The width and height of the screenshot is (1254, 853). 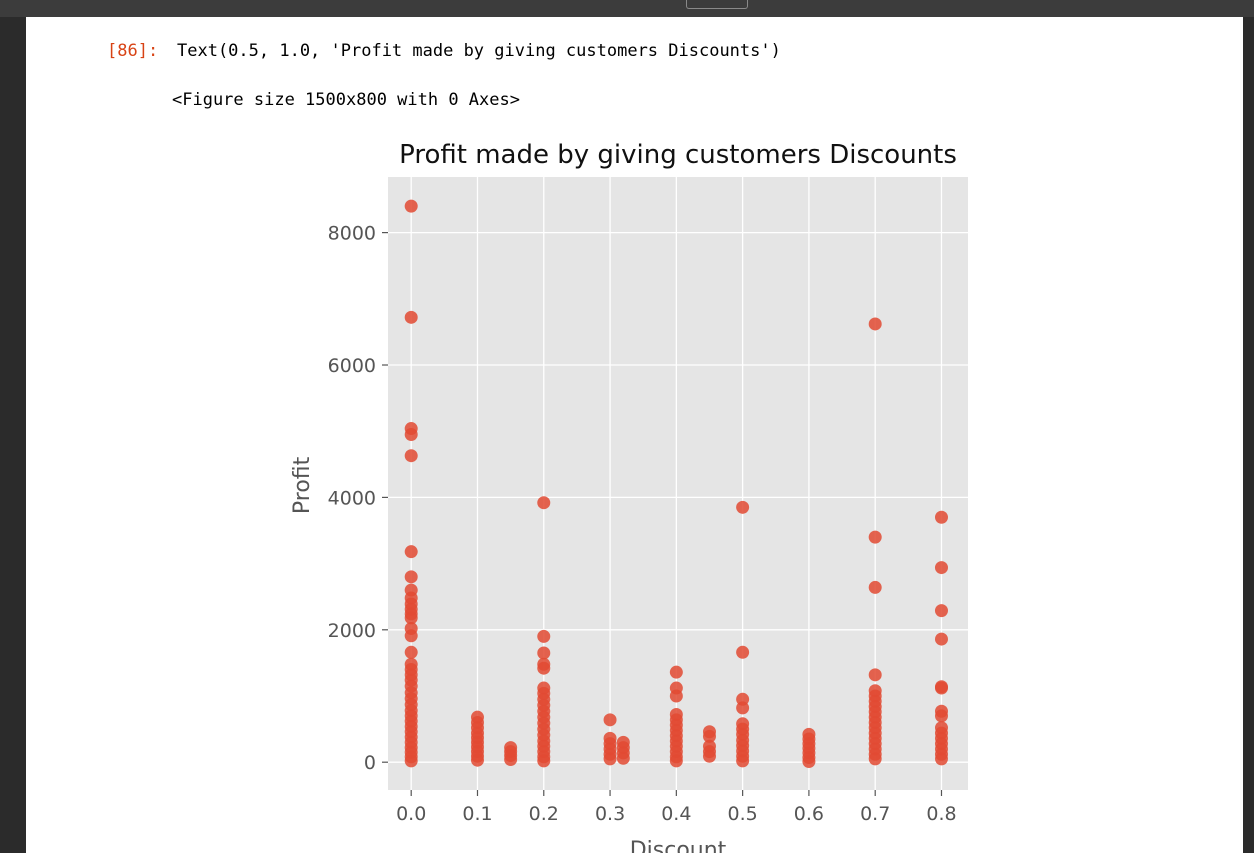 What do you see at coordinates (370, 763) in the screenshot?
I see `y-tick-label: 0` at bounding box center [370, 763].